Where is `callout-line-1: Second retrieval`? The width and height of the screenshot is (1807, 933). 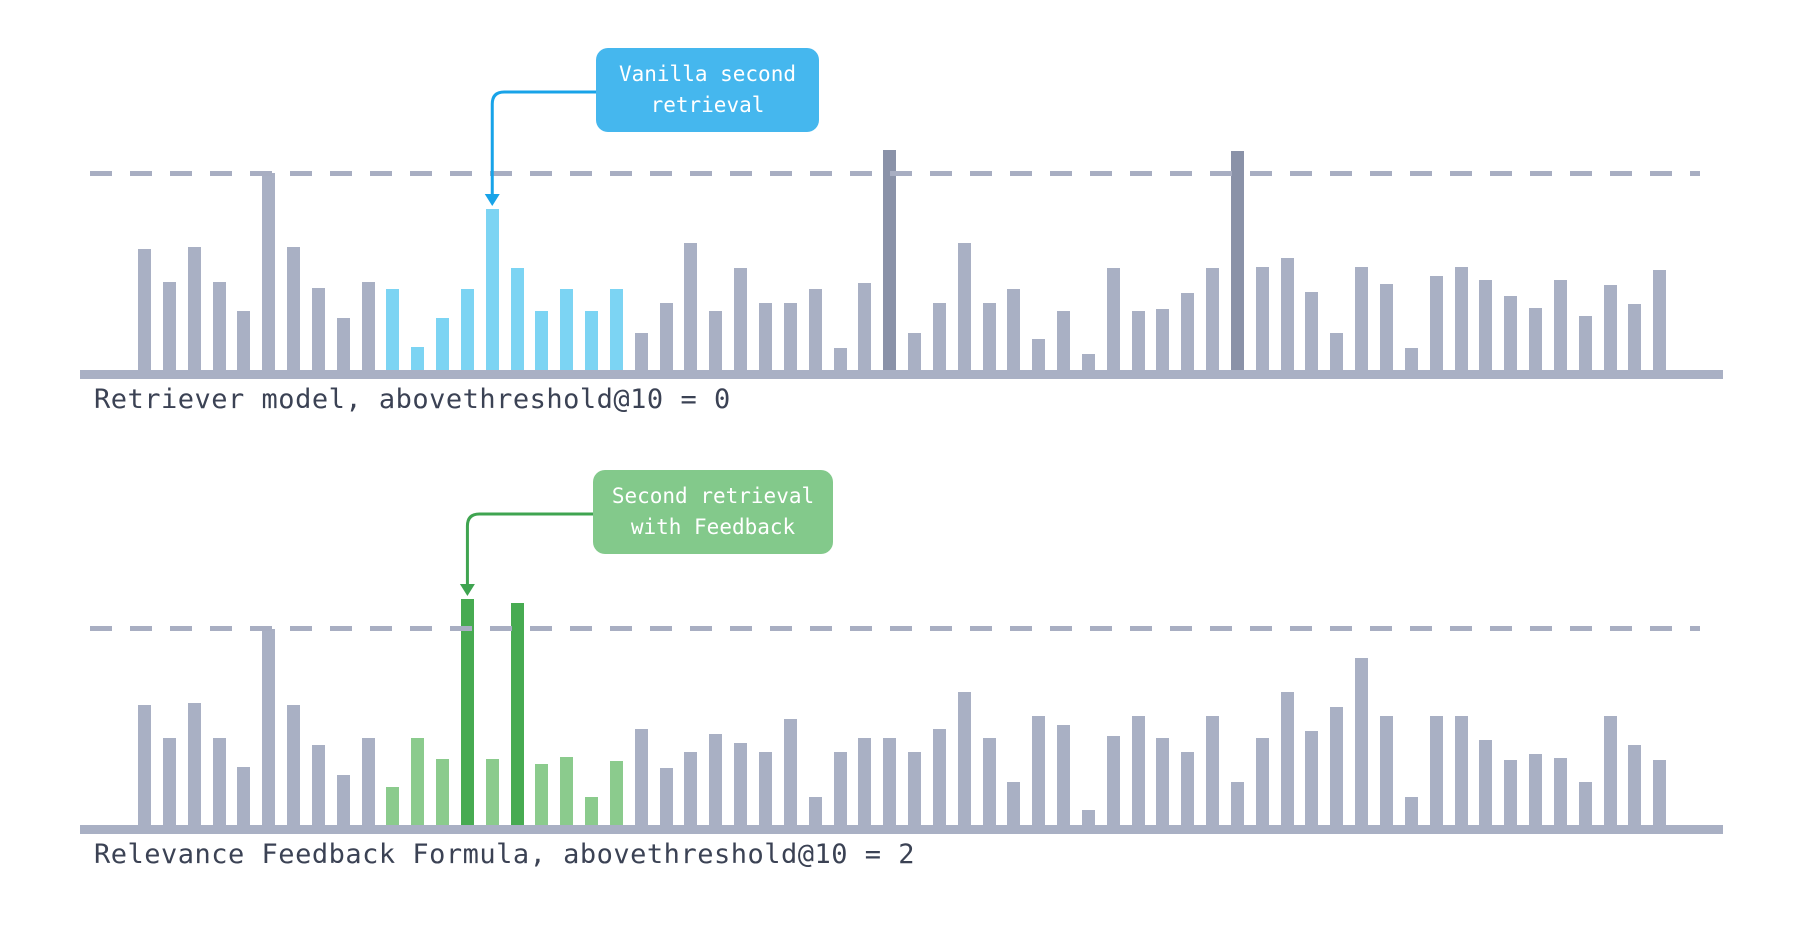 callout-line-1: Second retrieval is located at coordinates (713, 496).